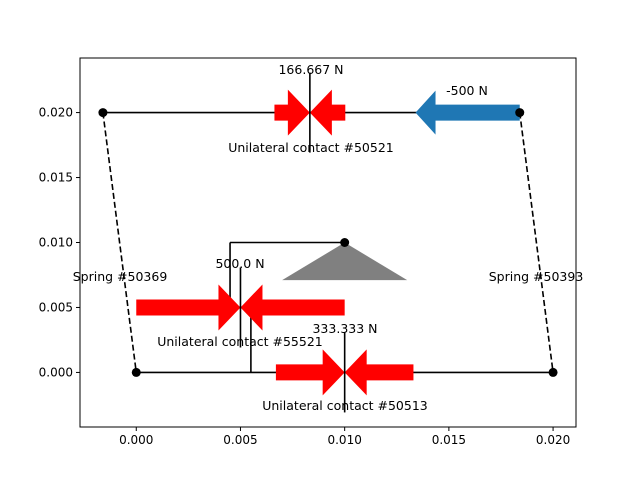  I want to click on y-tick-label: 0.010, so click(56, 243).